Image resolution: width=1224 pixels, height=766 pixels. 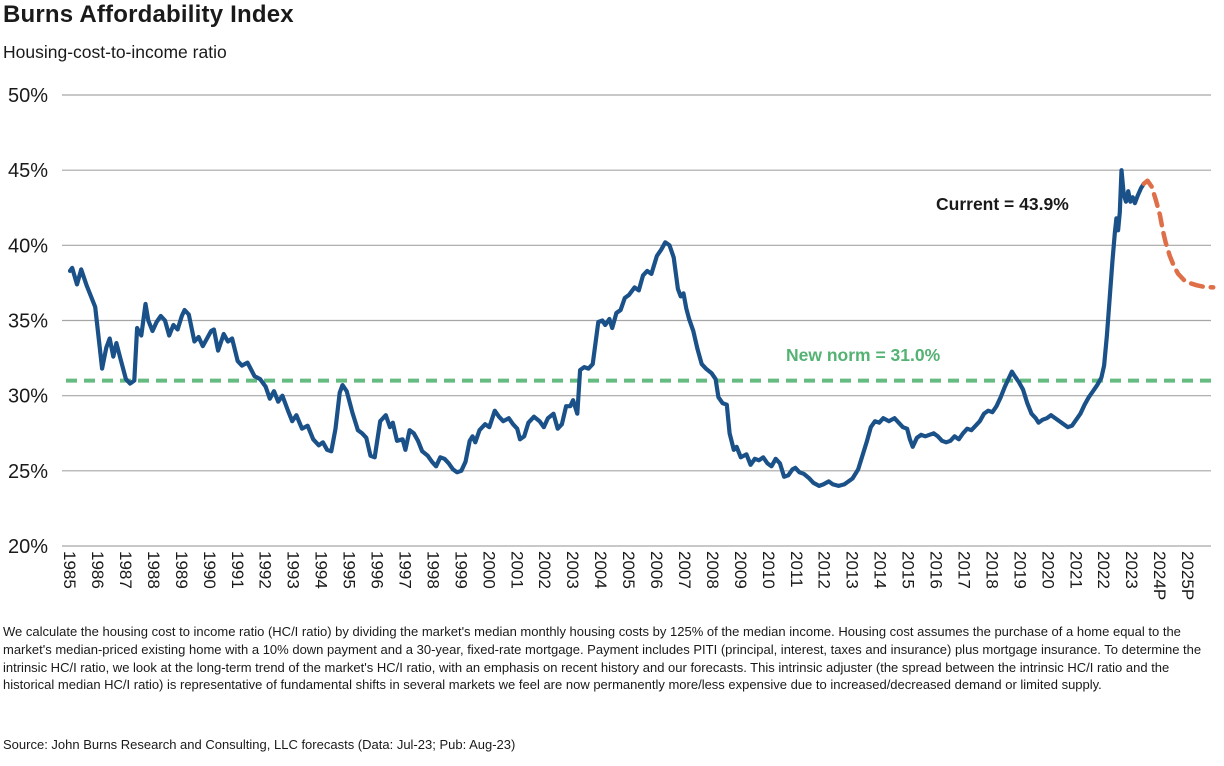 I want to click on x-axis-tick-label: 2004, so click(x=600, y=570).